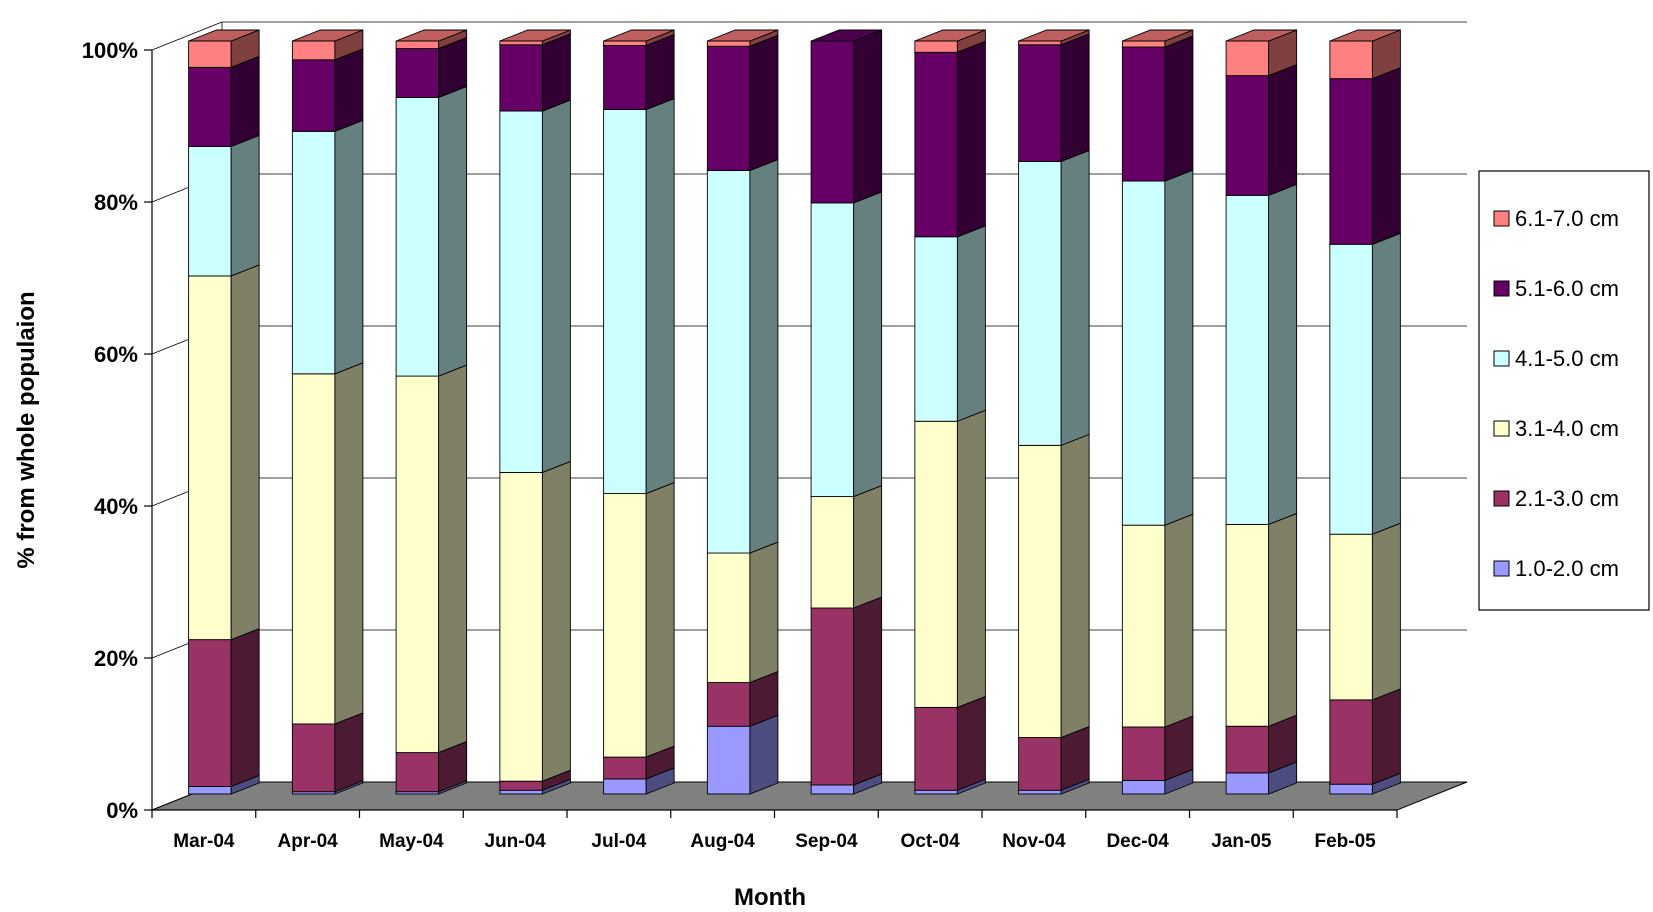 The width and height of the screenshot is (1653, 912). Describe the element at coordinates (122, 810) in the screenshot. I see `y-tick-label: 0%` at that location.